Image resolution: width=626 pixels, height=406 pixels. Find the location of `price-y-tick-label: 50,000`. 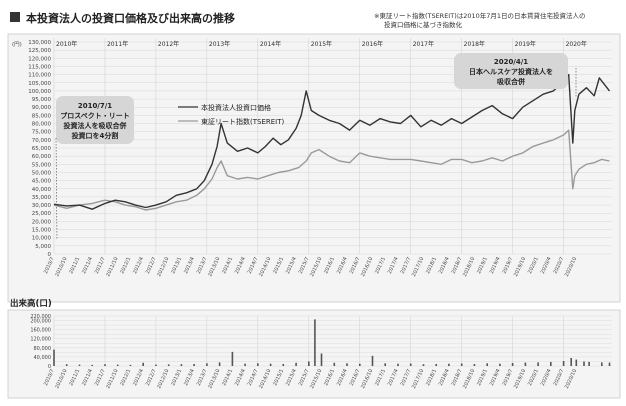

price-y-tick-label: 50,000 is located at coordinates (42, 173).